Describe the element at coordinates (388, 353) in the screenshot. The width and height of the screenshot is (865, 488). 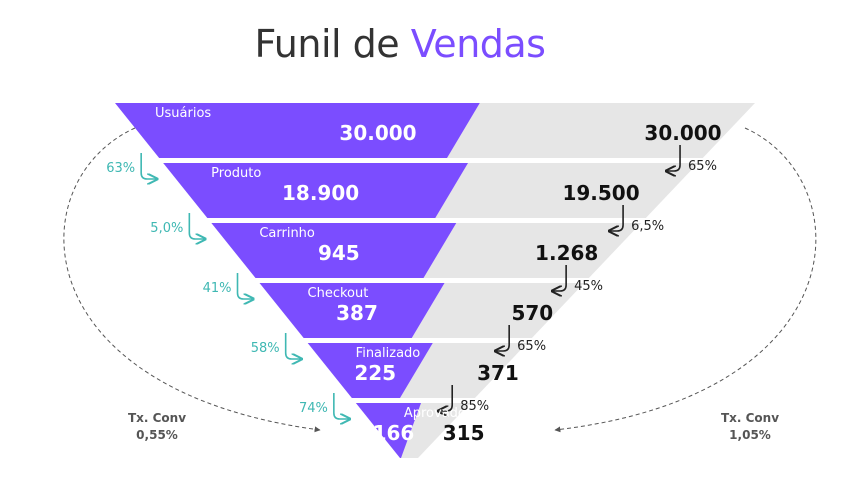
I see `stage-name-4: Finalizado` at that location.